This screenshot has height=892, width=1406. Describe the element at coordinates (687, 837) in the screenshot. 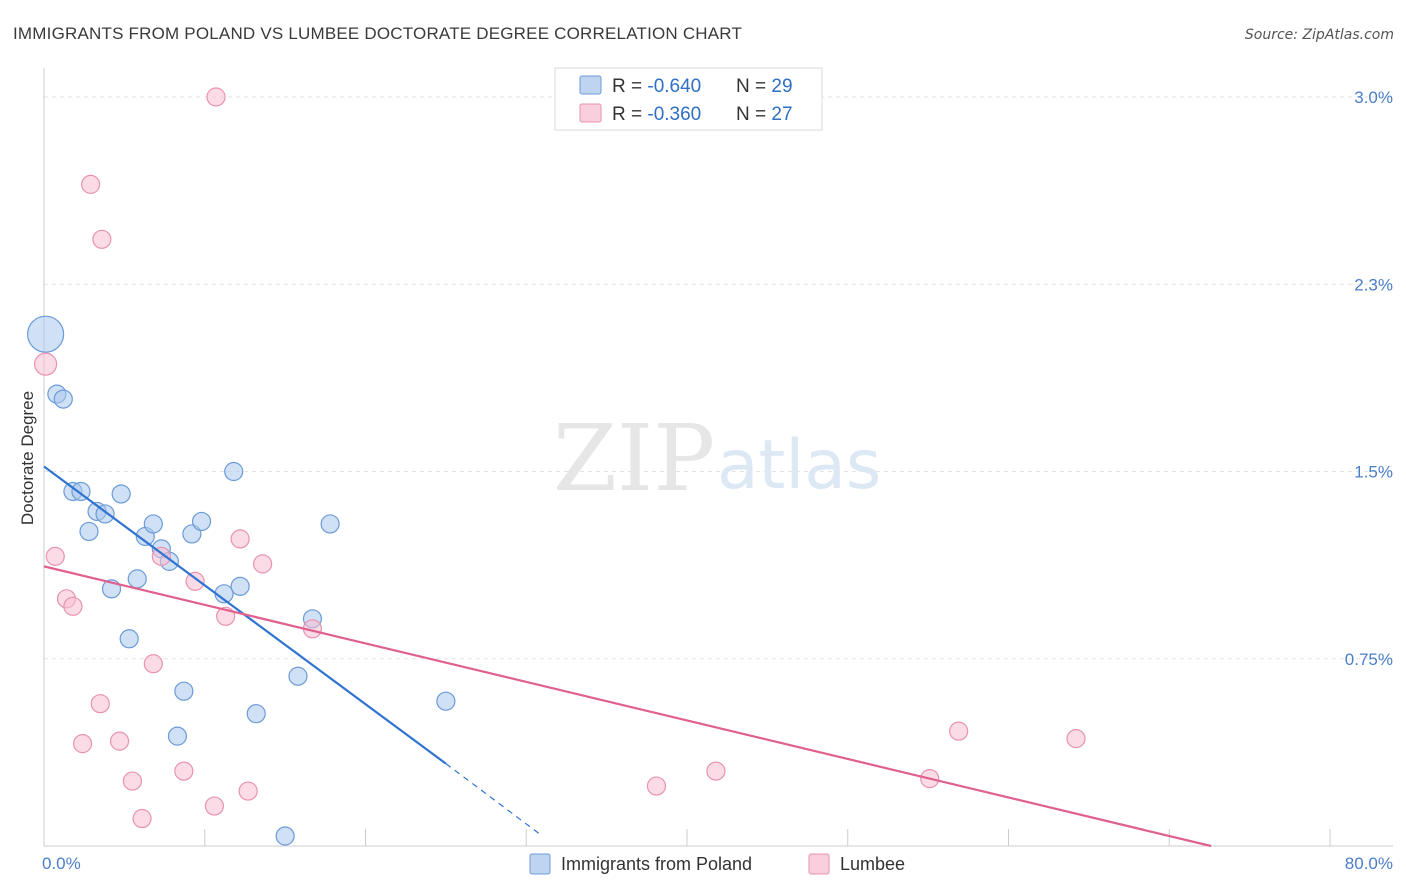

I see `x-axis-ticks` at that location.